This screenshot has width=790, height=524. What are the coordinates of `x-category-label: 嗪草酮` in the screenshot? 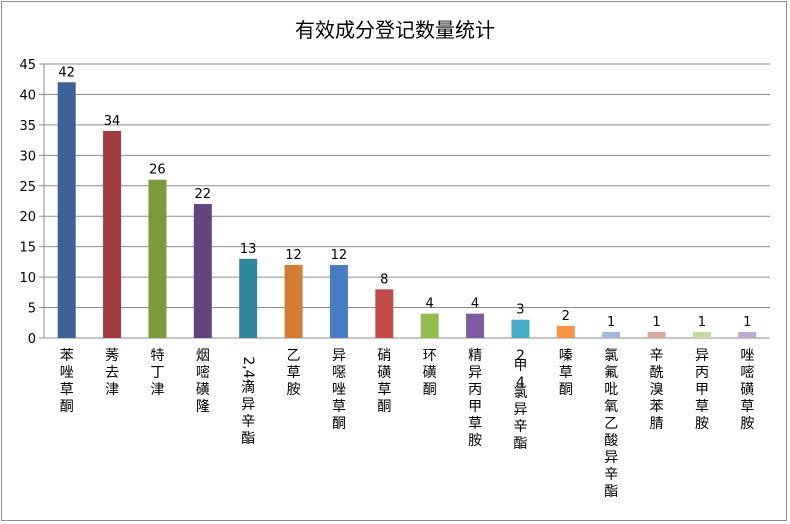 It's located at (566, 373).